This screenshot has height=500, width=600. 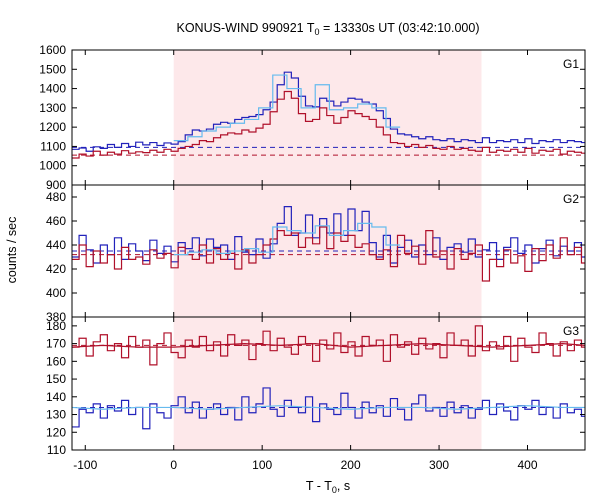 What do you see at coordinates (56, 397) in the screenshot?
I see `y-tick-label: 140` at bounding box center [56, 397].